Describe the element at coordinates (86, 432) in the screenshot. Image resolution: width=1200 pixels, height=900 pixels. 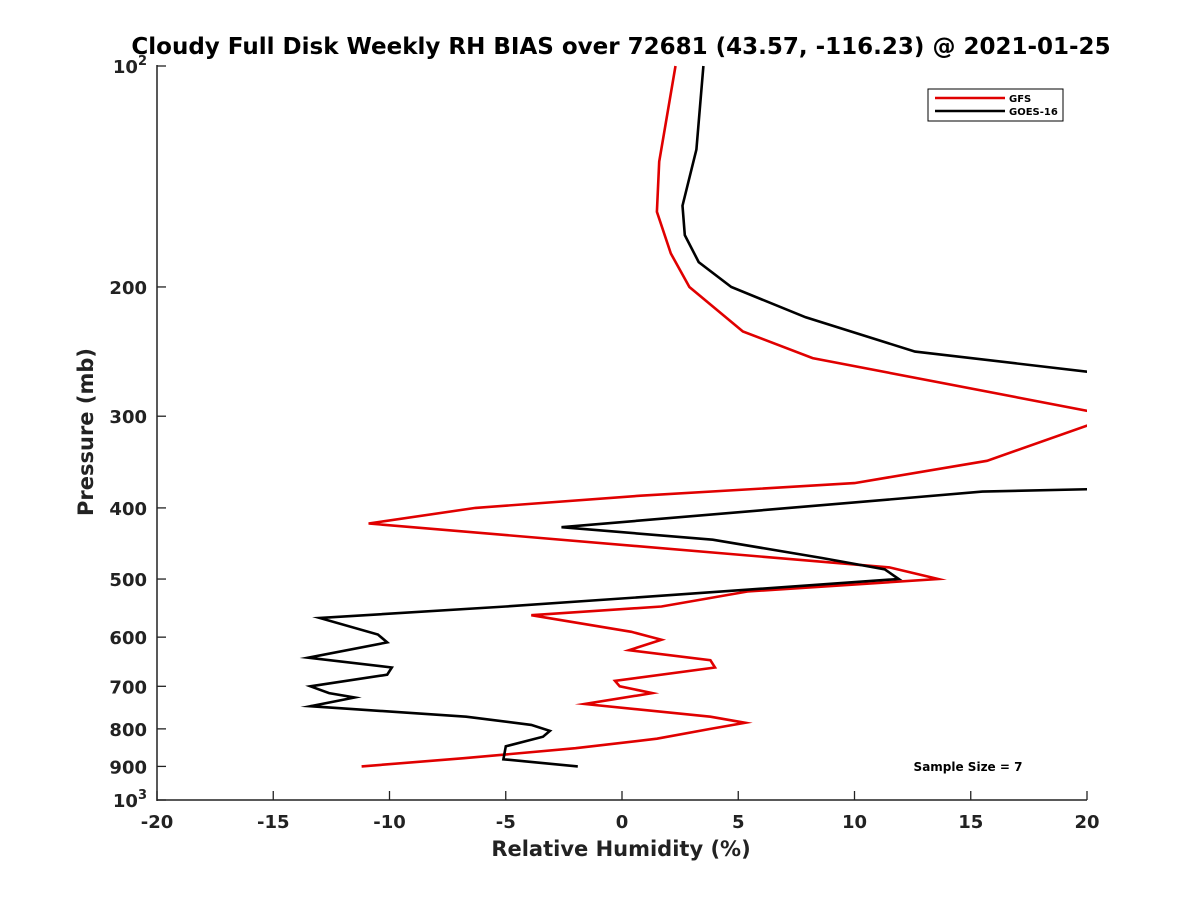
I see `y-axis-label: Pressure (mb)` at that location.